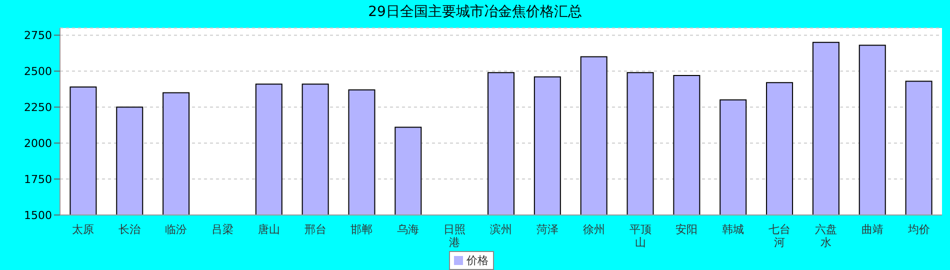  Describe the element at coordinates (455, 236) in the screenshot. I see `x-tick-label: 日照港` at that location.